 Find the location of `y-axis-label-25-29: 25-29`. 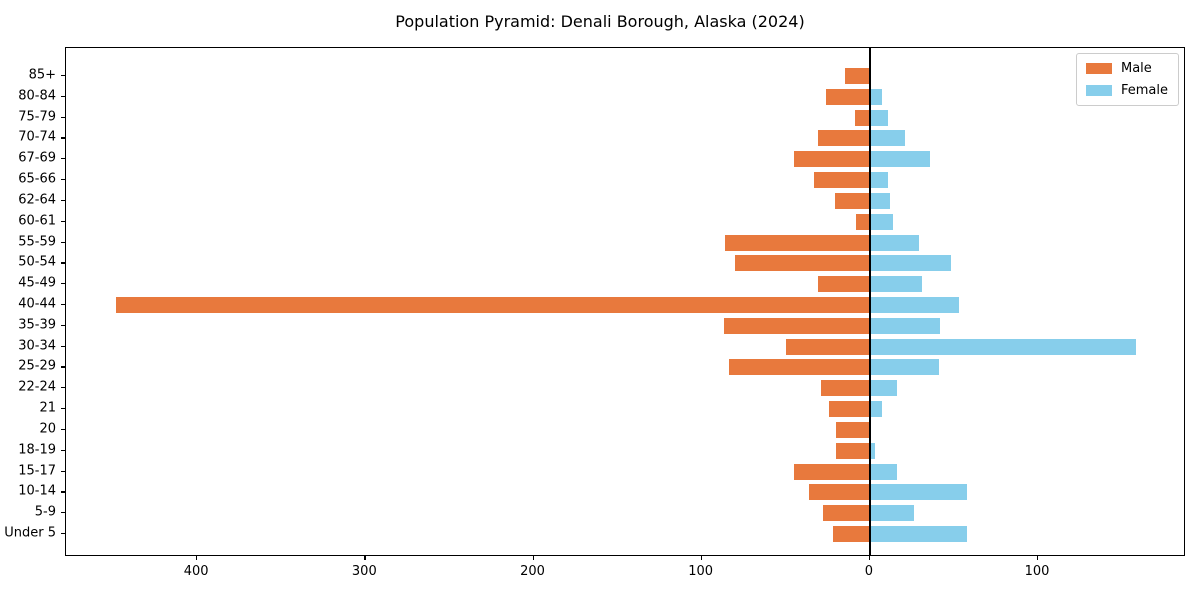

y-axis-label-25-29: 25-29 is located at coordinates (37, 366).